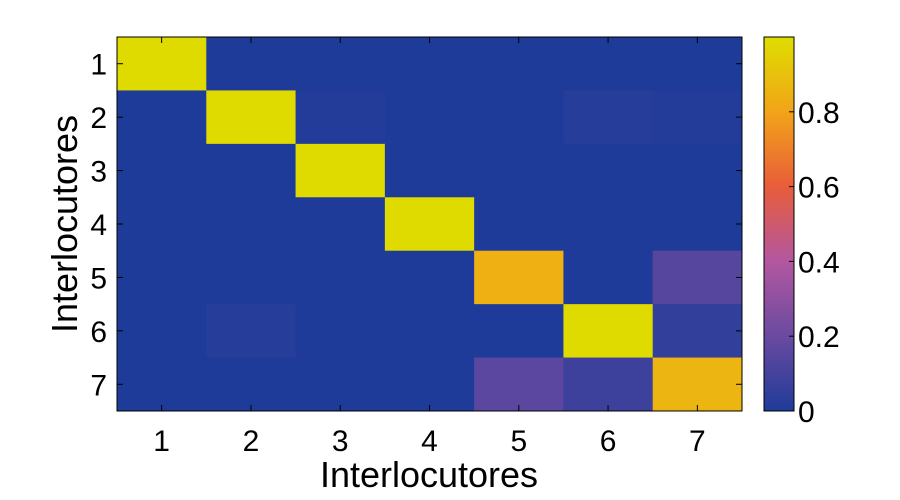 The width and height of the screenshot is (900, 500). I want to click on y-axis-label: Interlocutores, so click(64, 224).